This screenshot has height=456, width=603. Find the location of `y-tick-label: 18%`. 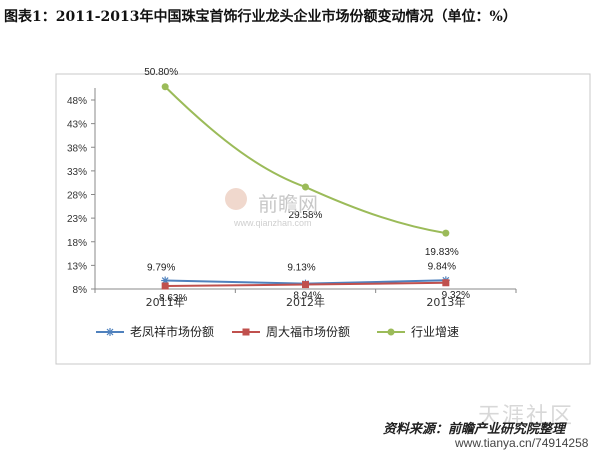

y-tick-label: 18% is located at coordinates (77, 243).